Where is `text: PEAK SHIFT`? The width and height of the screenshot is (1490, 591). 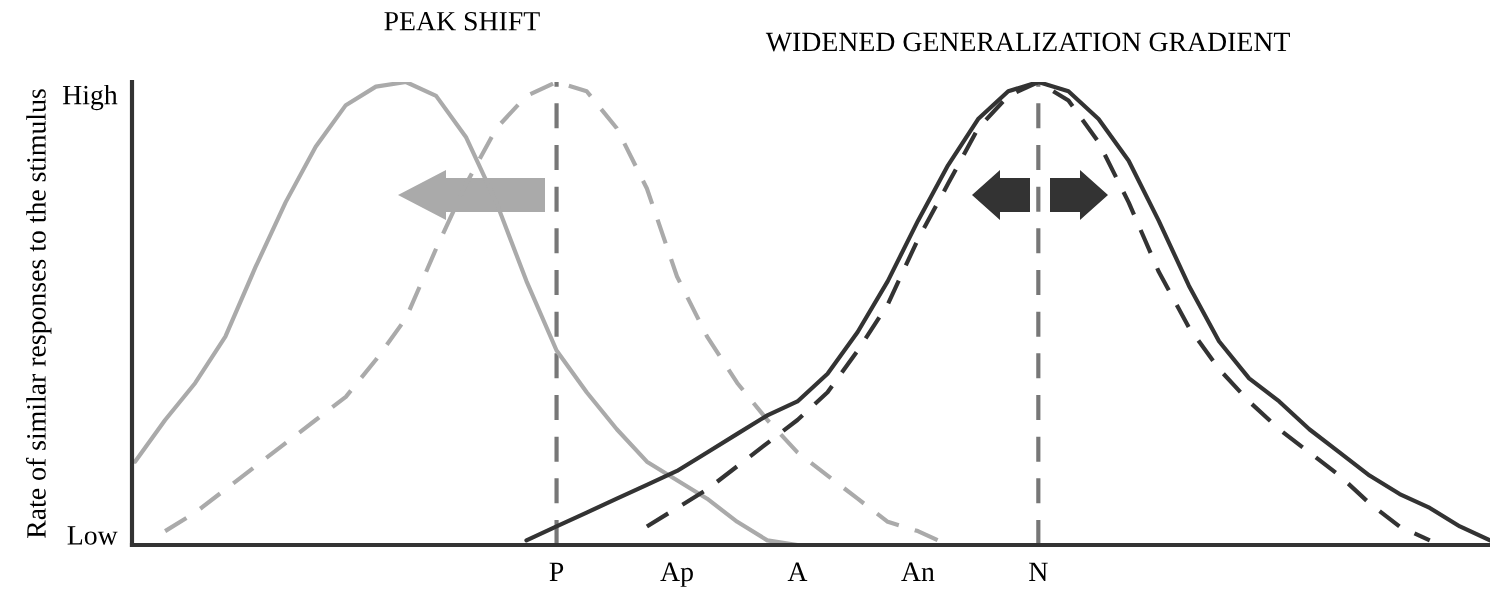 text: PEAK SHIFT is located at coordinates (462, 21).